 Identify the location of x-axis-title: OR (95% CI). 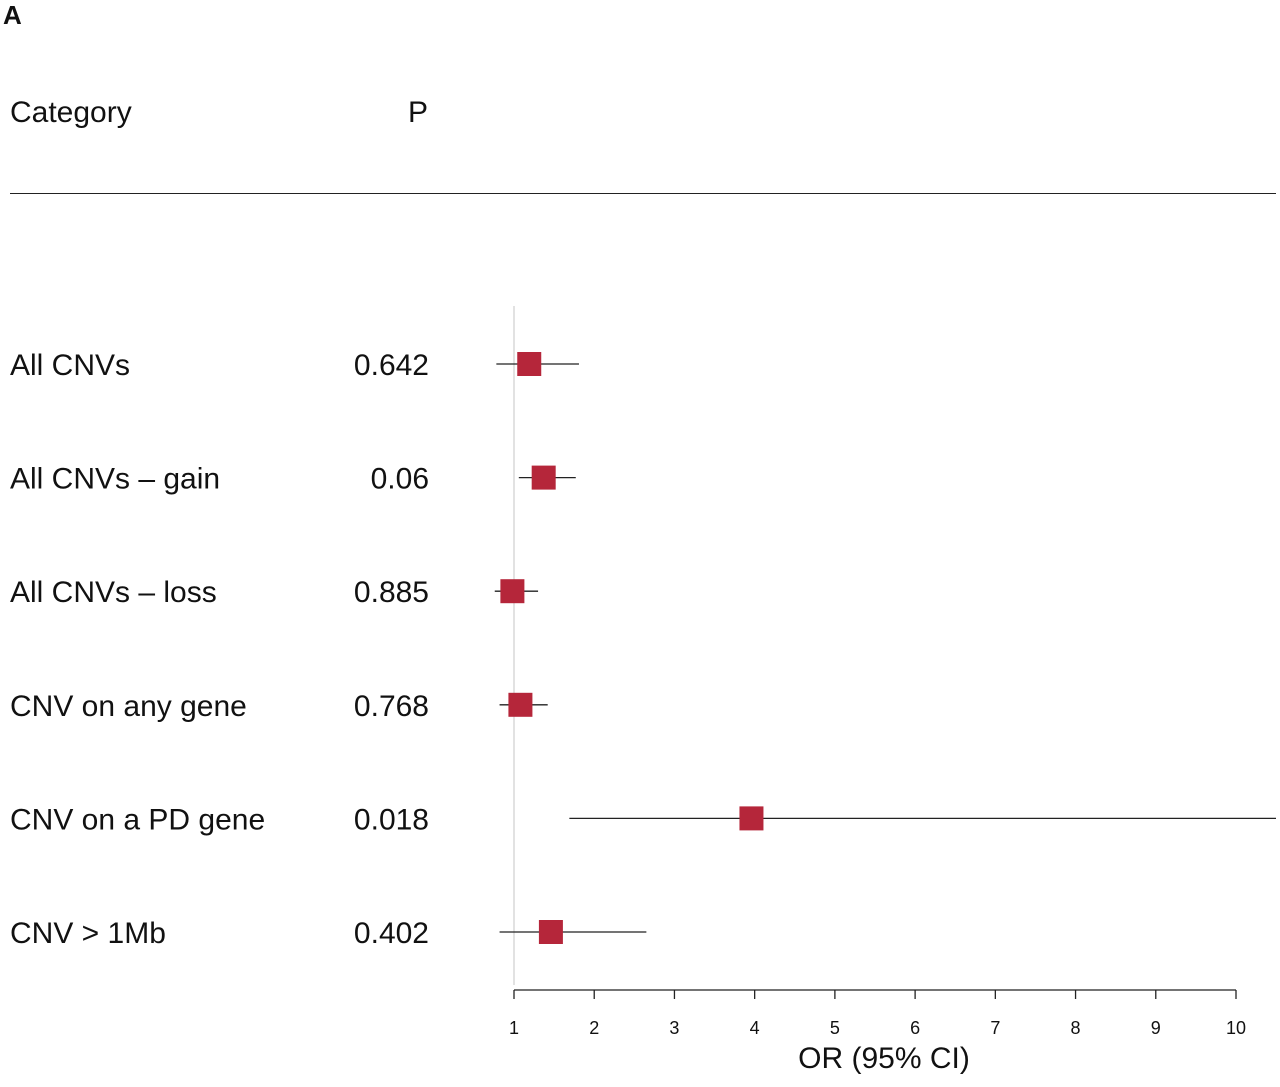
(884, 1058).